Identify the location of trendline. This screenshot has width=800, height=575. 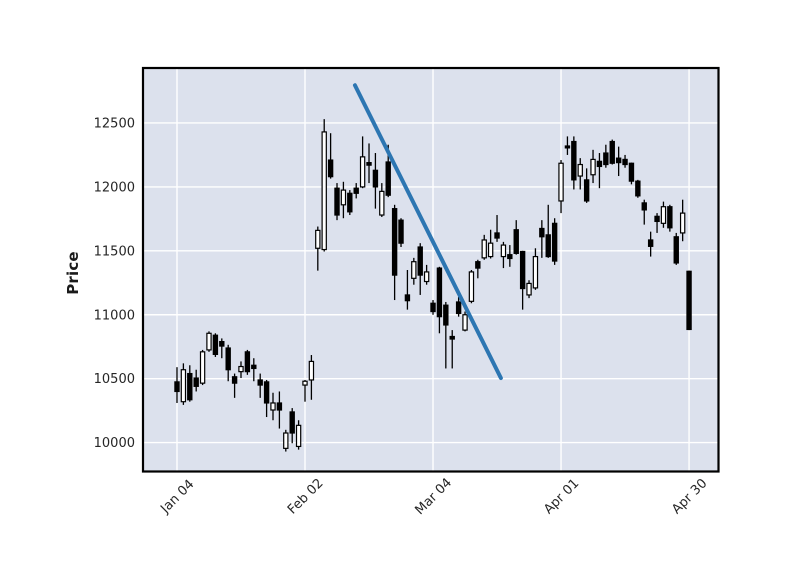
(427, 232).